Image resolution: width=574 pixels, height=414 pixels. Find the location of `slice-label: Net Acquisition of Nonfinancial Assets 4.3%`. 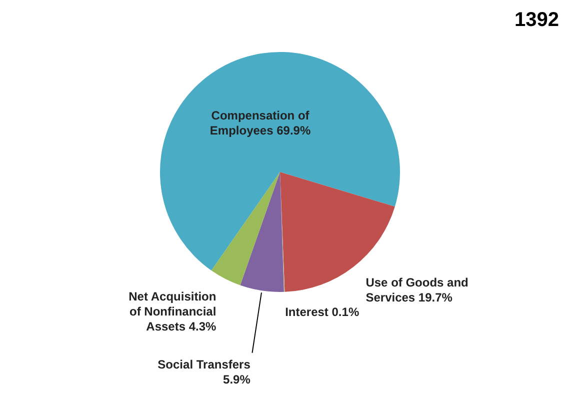

slice-label: Net Acquisition of Nonfinancial Assets 4.3% is located at coordinates (172, 312).